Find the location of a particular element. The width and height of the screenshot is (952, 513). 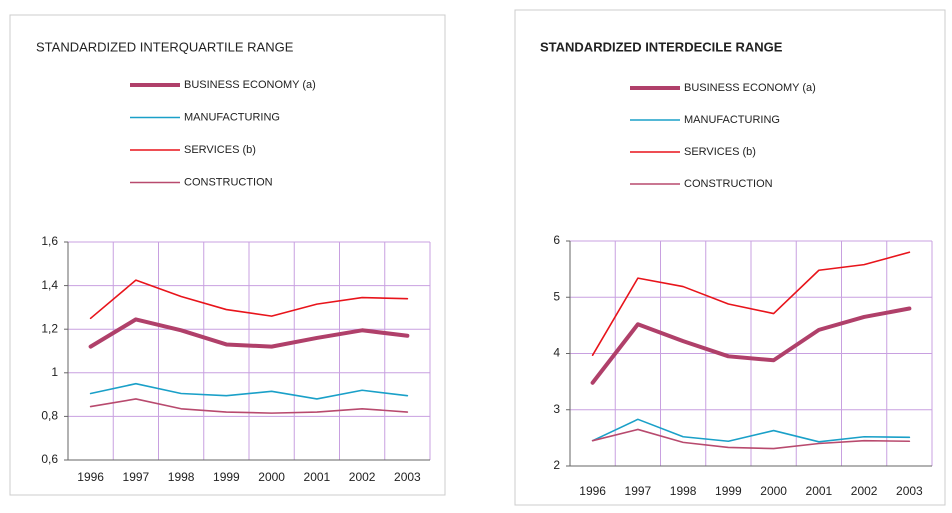

y-tick-label: 4 is located at coordinates (556, 353).